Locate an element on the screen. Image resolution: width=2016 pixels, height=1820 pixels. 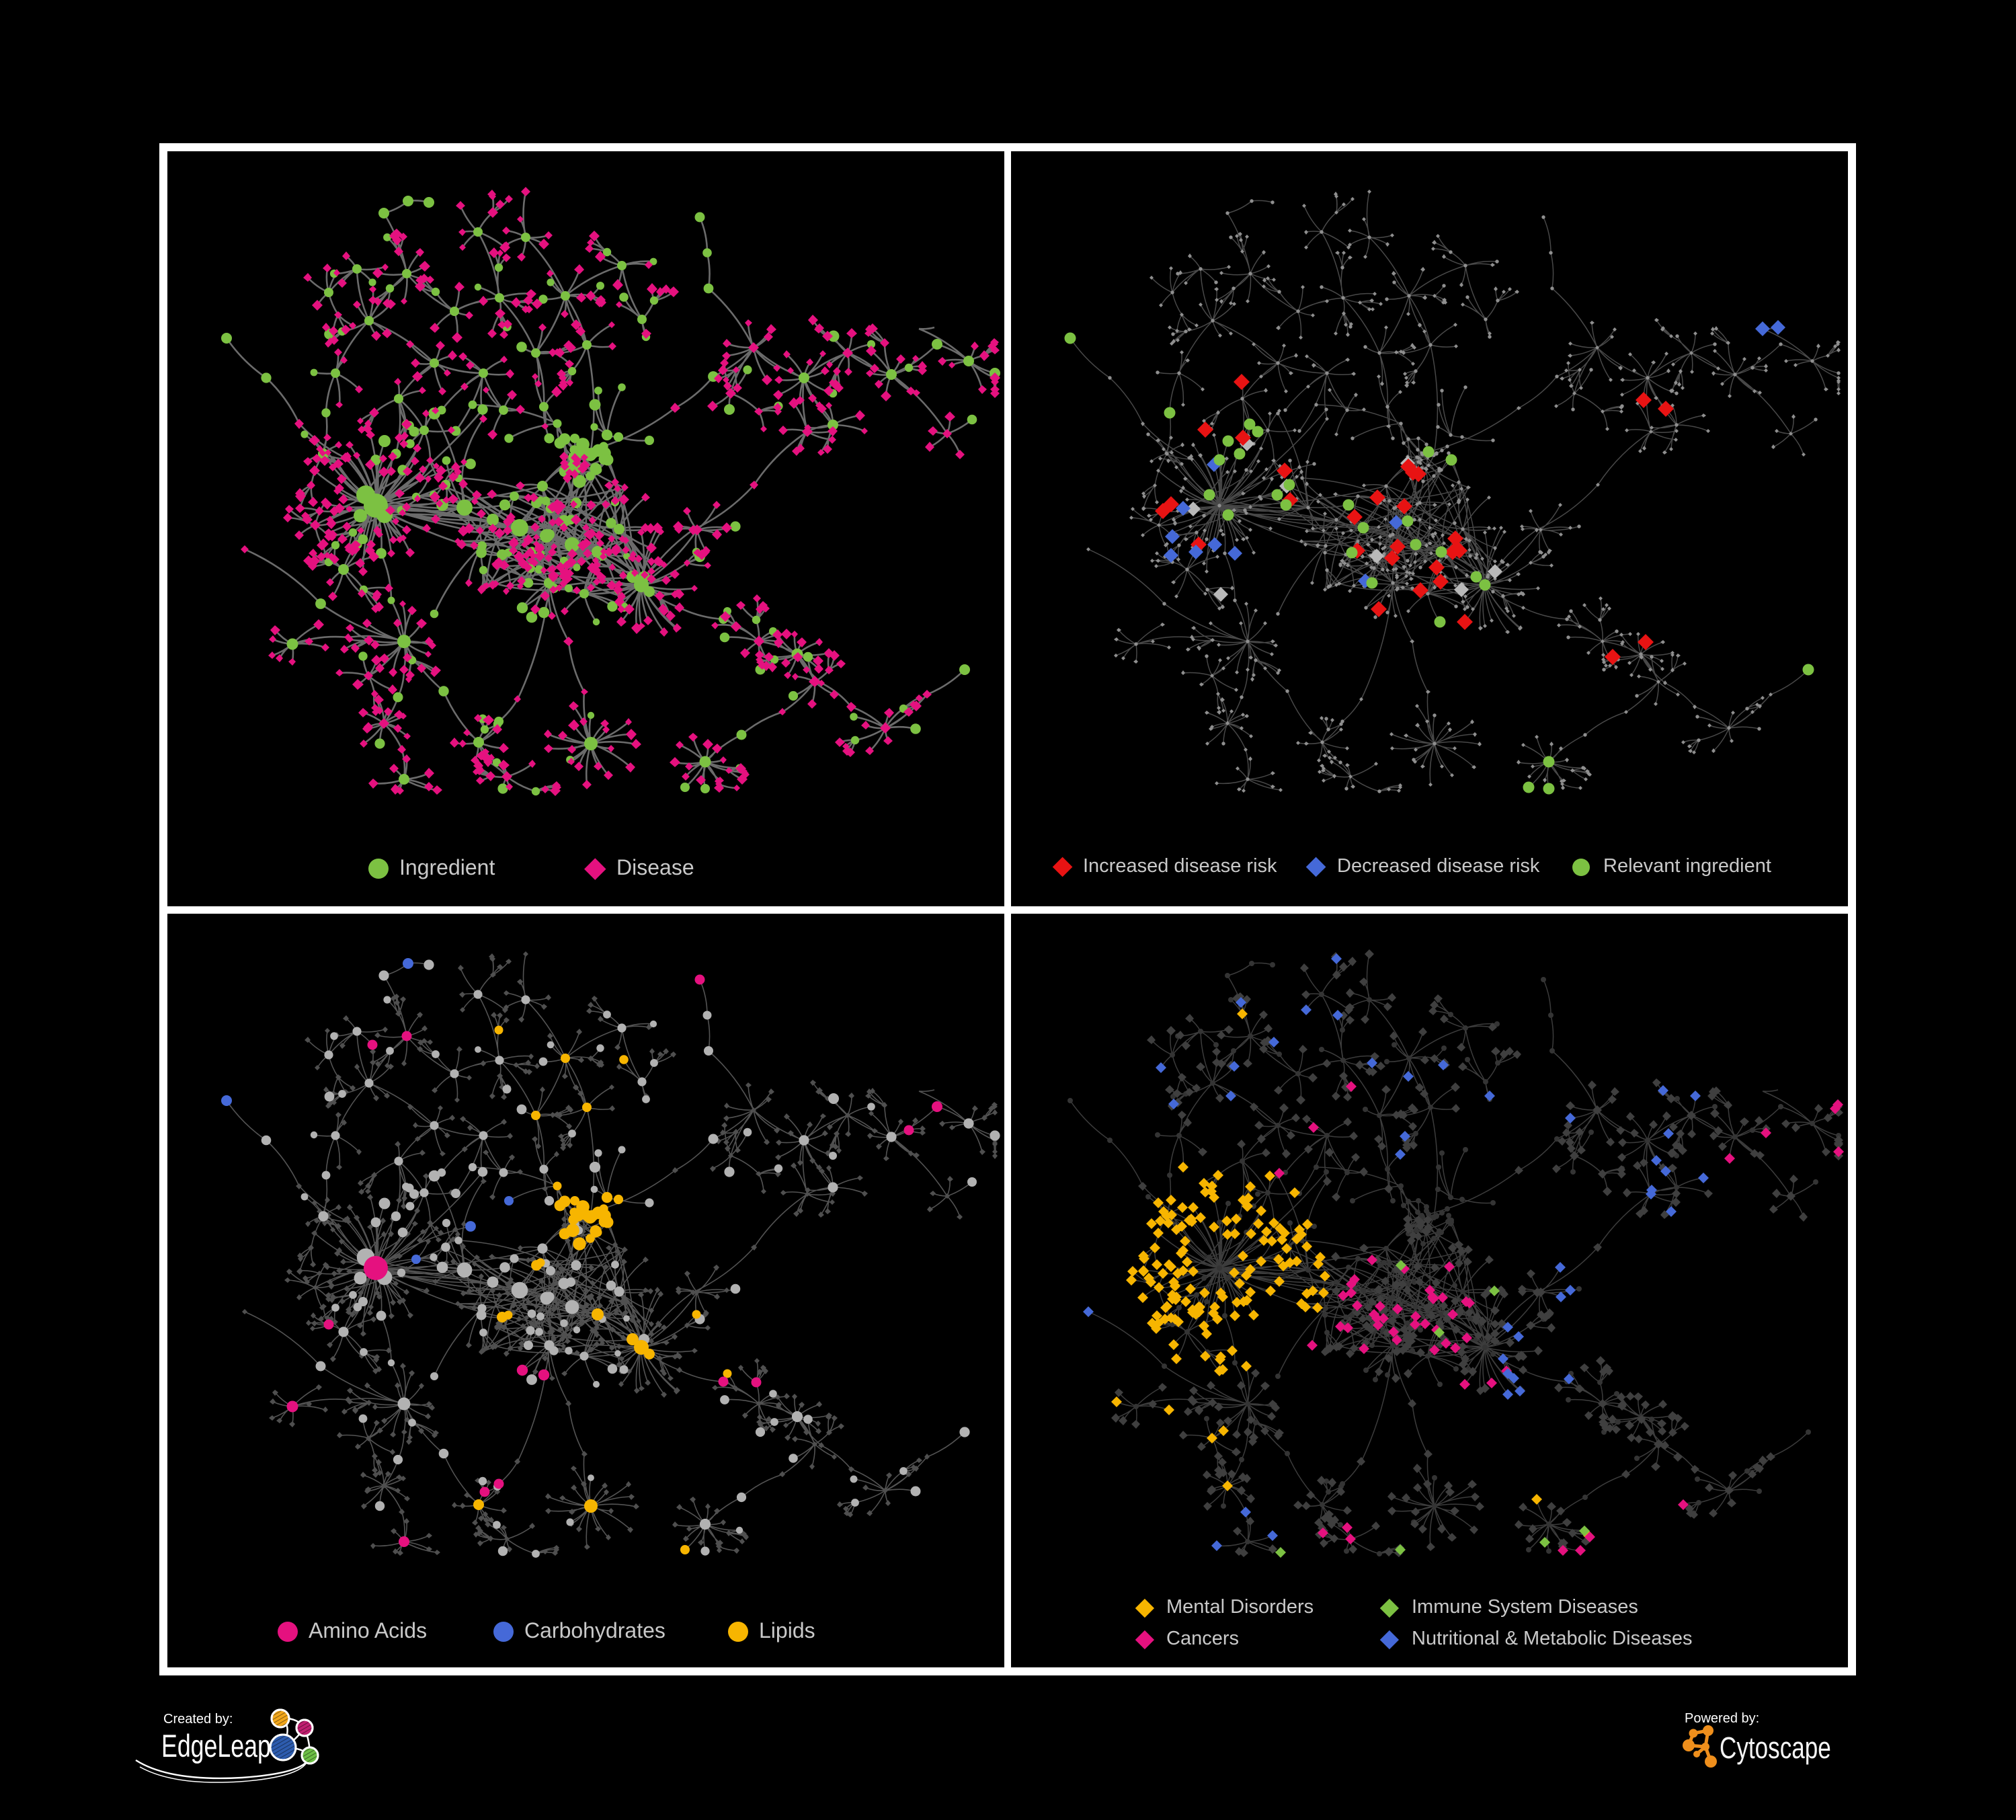
svg-text: Cytoscape is located at coordinates (1775, 1748).